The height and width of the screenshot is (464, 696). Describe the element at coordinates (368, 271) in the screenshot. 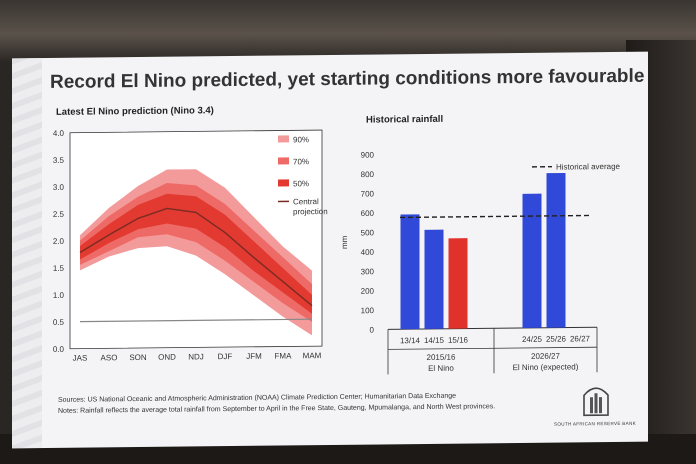

I see `rain-y-tick: 300` at that location.